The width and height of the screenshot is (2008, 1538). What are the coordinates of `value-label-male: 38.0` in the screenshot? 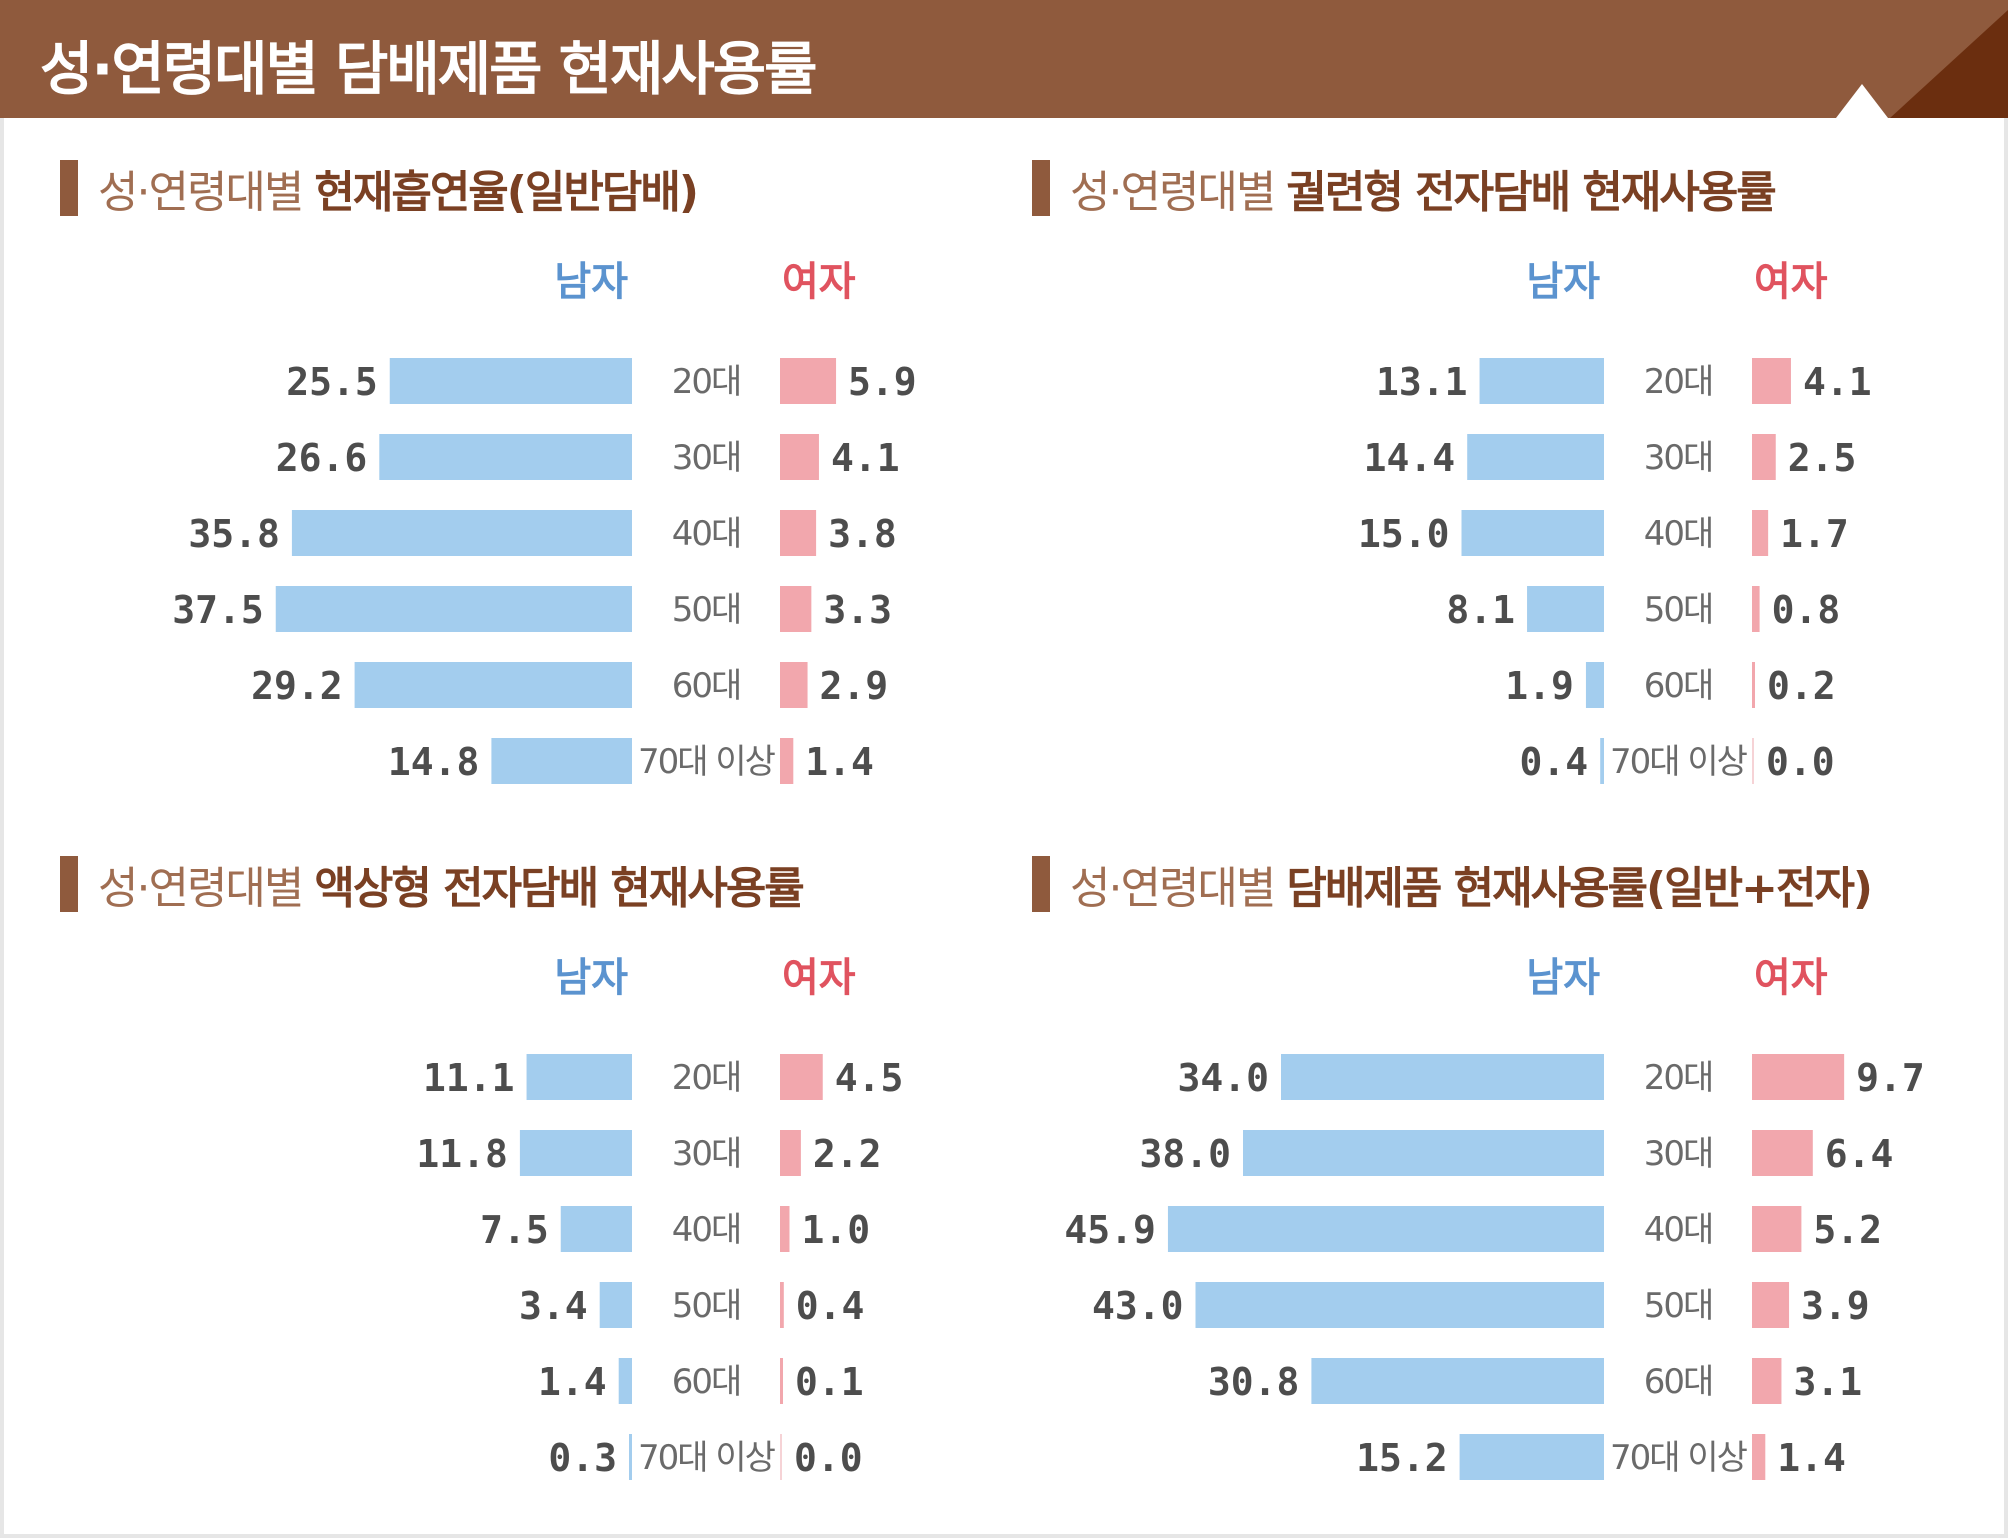 It's located at (1185, 1154).